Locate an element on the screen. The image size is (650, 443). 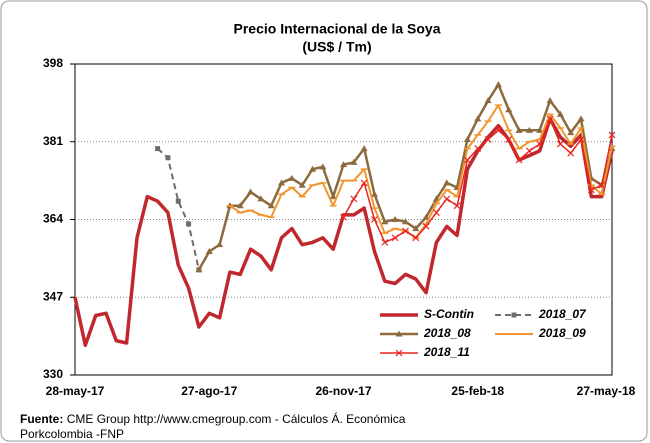
x-tick-label: 27-may-18 is located at coordinates (606, 391).